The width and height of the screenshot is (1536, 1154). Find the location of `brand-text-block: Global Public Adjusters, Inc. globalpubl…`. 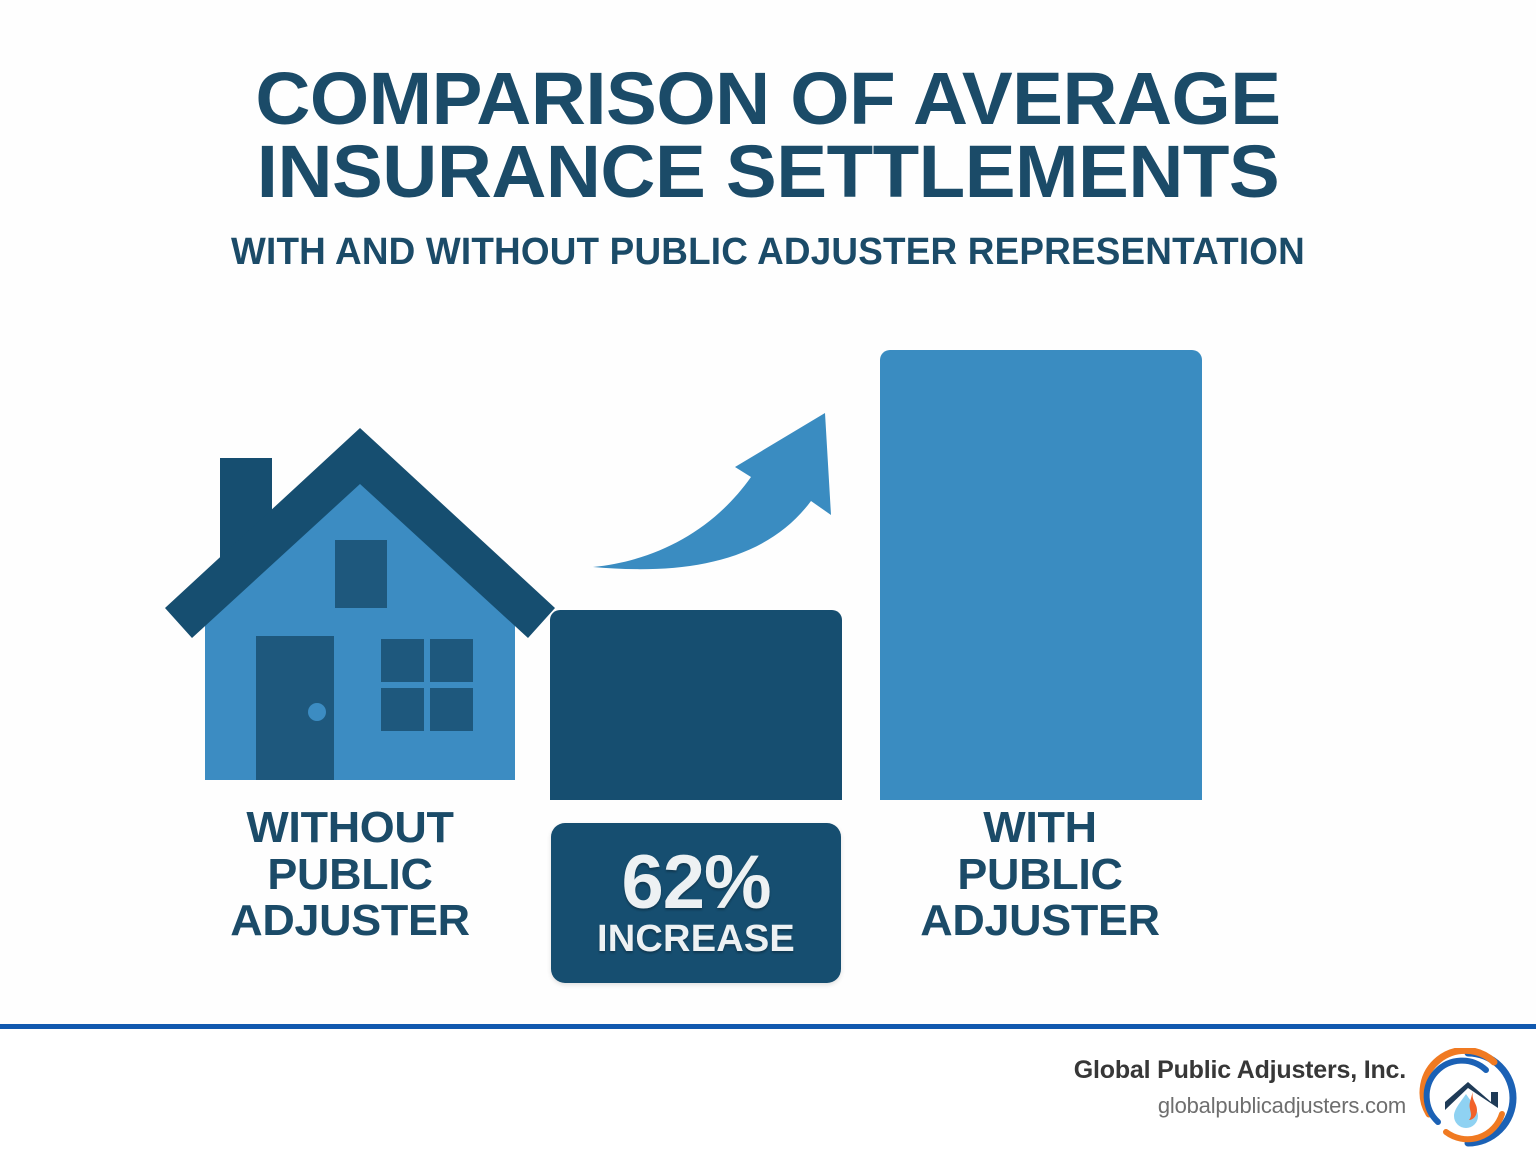

brand-text-block: Global Public Adjusters, Inc. globalpubl… is located at coordinates (1240, 1087).